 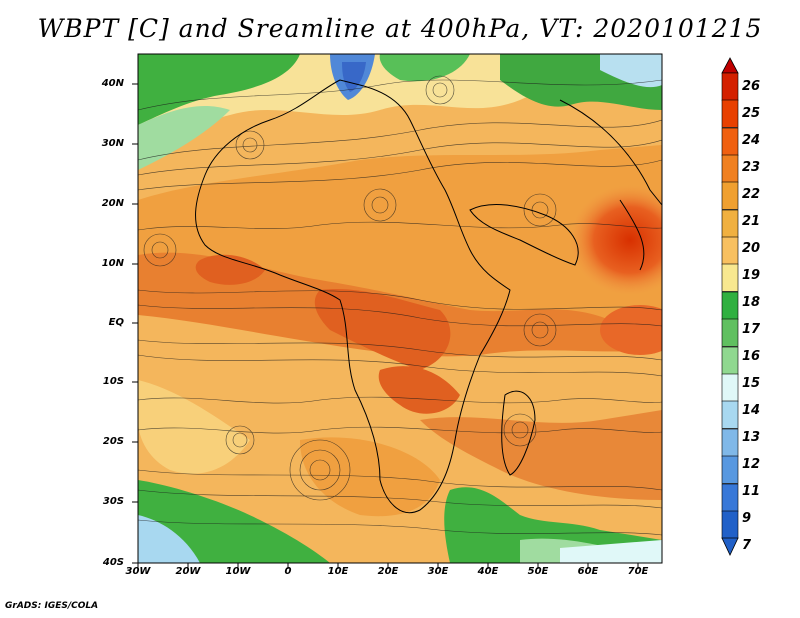 I want to click on colorbar, so click(x=730, y=306).